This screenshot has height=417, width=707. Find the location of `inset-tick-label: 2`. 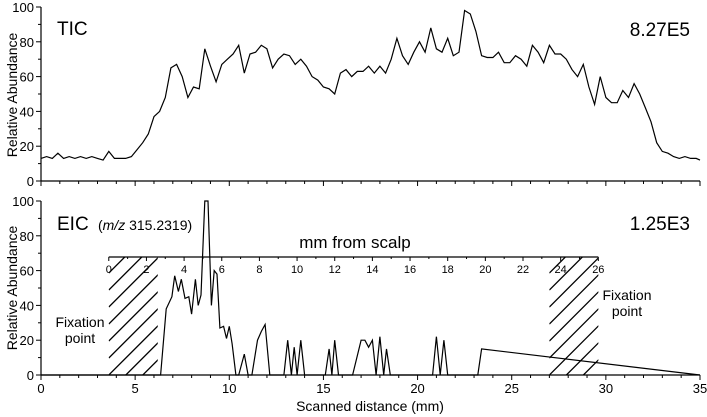

inset-tick-label: 2 is located at coordinates (146, 270).